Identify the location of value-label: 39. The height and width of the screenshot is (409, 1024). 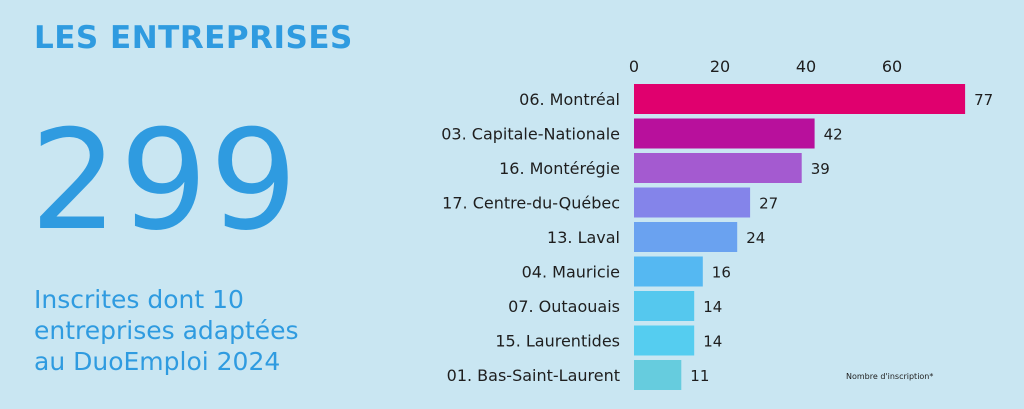
(820, 169).